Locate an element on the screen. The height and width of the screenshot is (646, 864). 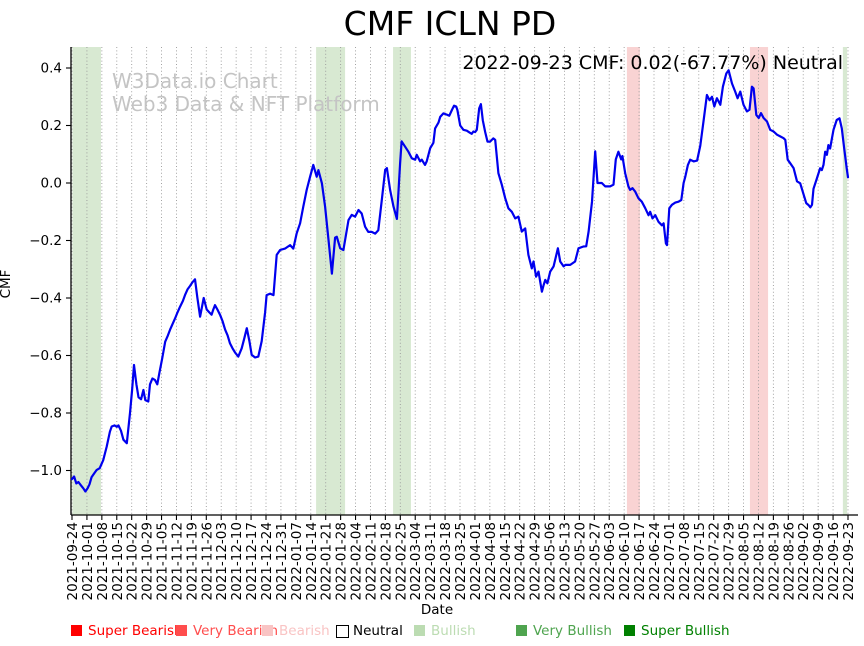
x-tick-label: 2021-12-17 is located at coordinates (252, 561).